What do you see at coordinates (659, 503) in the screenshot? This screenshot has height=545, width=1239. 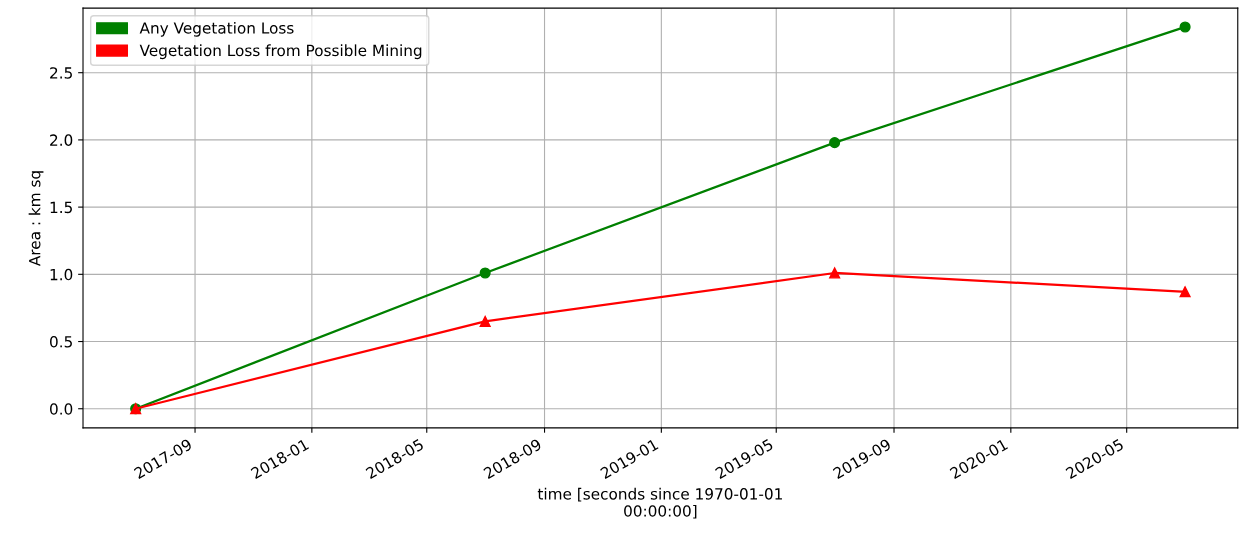 I see `x-axis-title: time [seconds since 1970-01-01 00:00:00]` at bounding box center [659, 503].